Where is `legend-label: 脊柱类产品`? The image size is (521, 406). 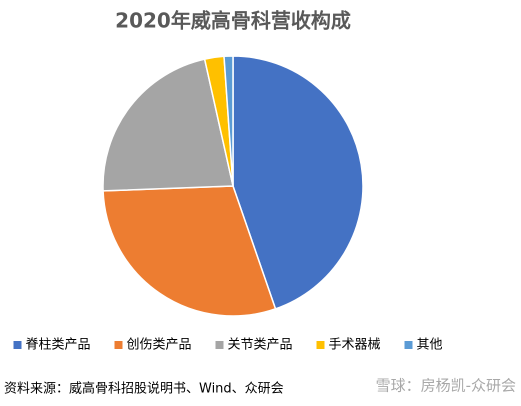 legend-label: 脊柱类产品 is located at coordinates (58, 345).